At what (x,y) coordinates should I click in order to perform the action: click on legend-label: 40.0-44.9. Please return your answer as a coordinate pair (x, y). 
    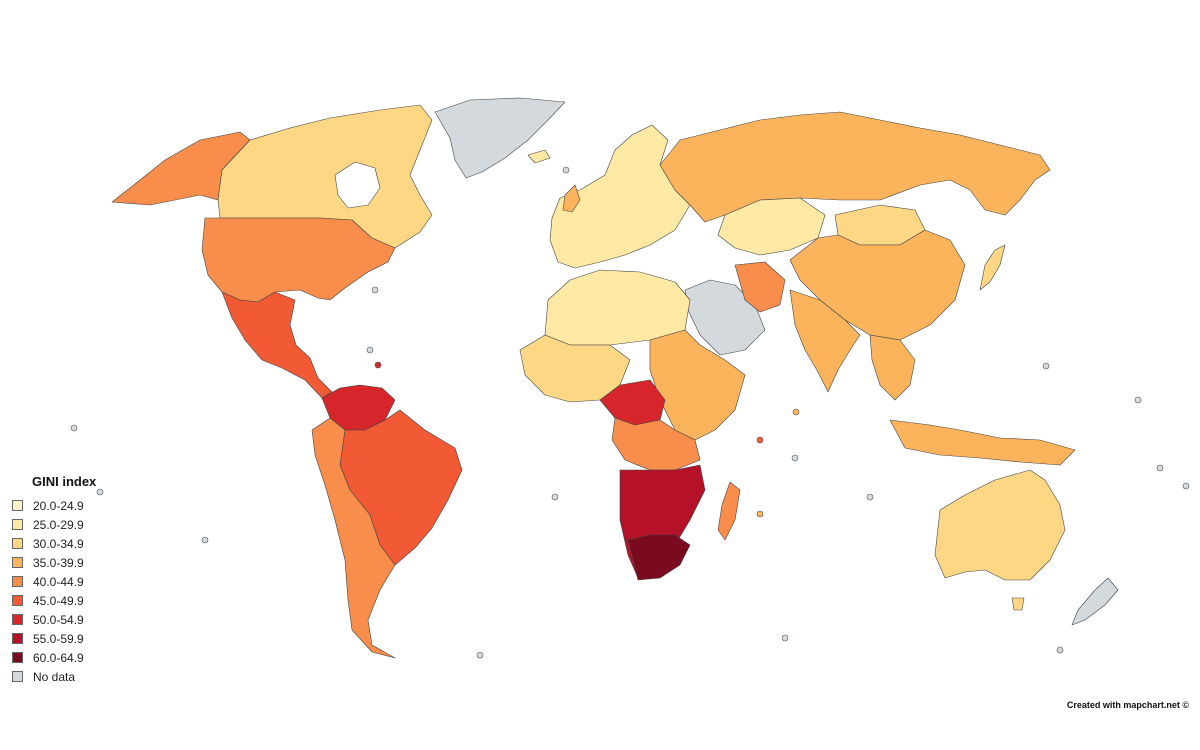
    Looking at the image, I should click on (58, 581).